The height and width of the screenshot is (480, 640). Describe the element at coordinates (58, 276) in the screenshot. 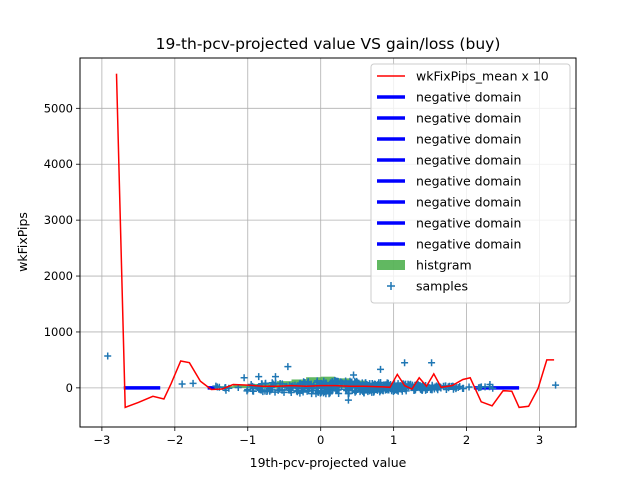

I see `y-tick-label: 2000` at that location.